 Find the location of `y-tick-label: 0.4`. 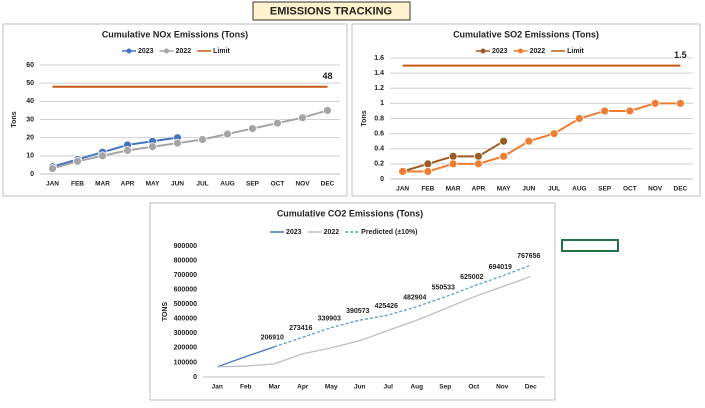

y-tick-label: 0.4 is located at coordinates (379, 149).